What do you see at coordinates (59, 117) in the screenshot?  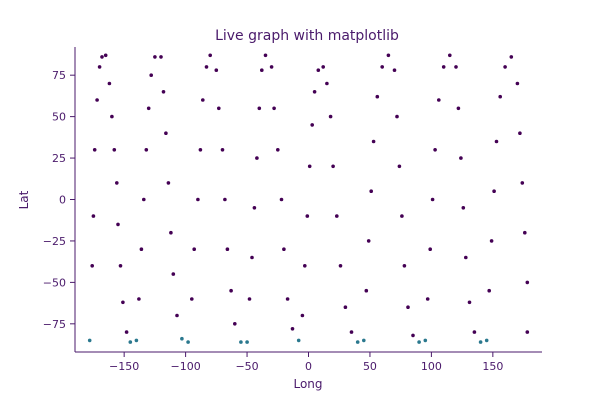 I see `y-tick-label: 50` at bounding box center [59, 117].